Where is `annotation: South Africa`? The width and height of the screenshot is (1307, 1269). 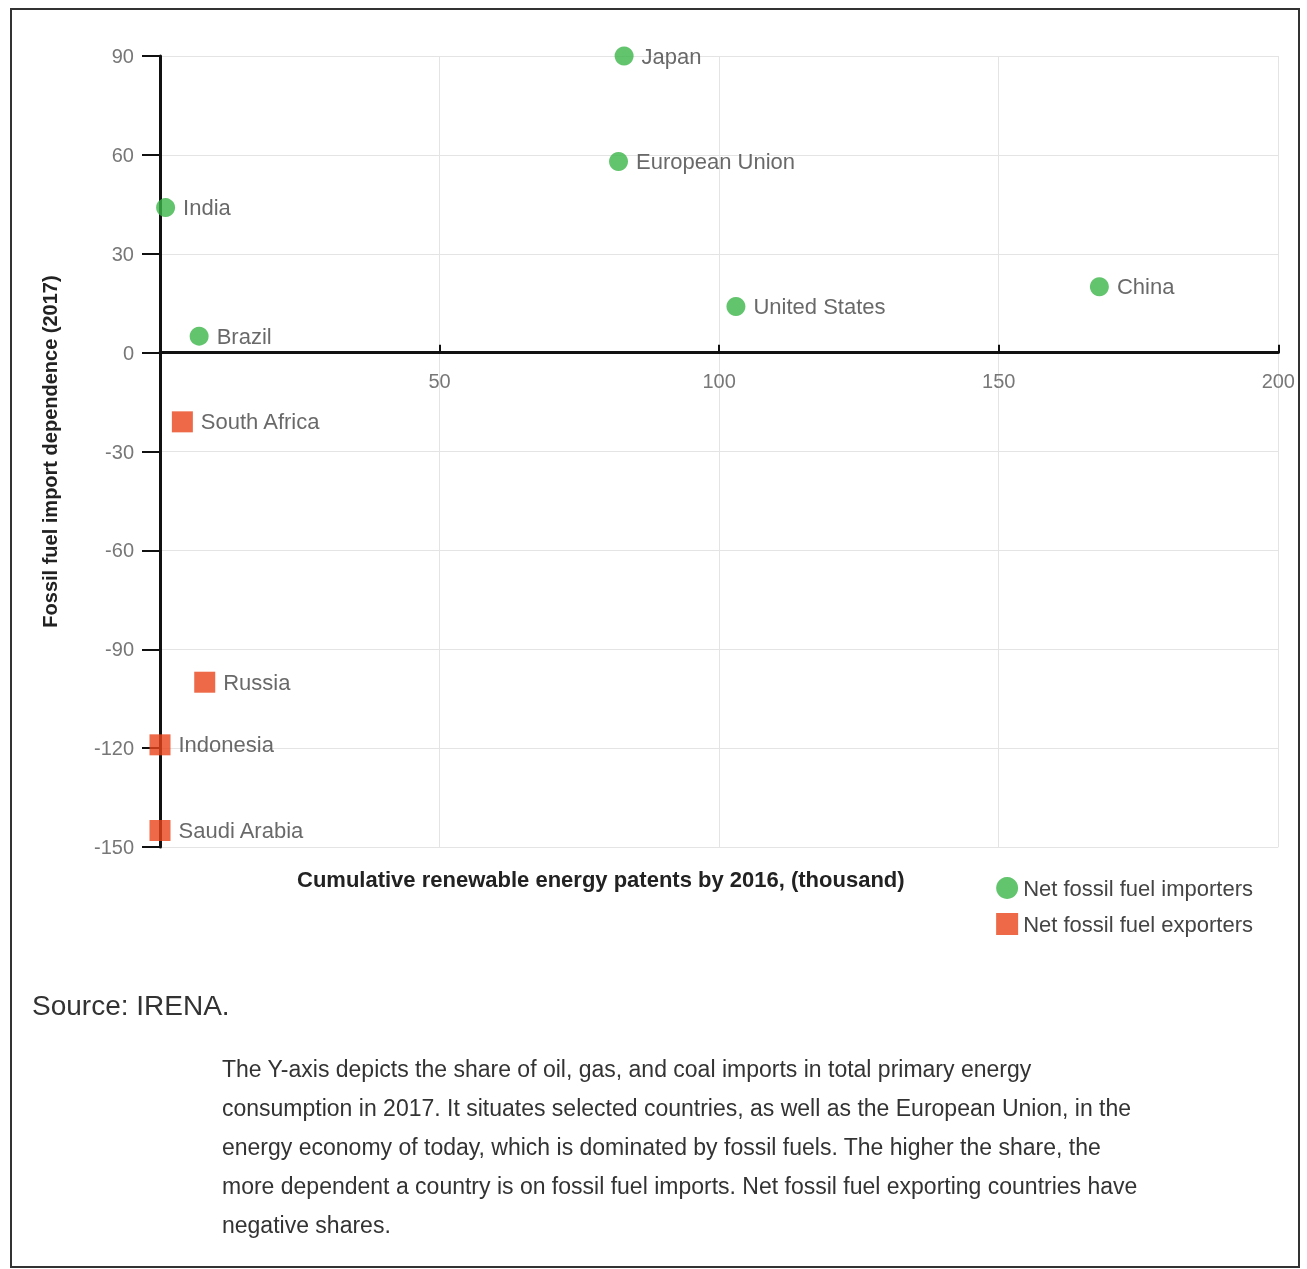
annotation: South Africa is located at coordinates (260, 422).